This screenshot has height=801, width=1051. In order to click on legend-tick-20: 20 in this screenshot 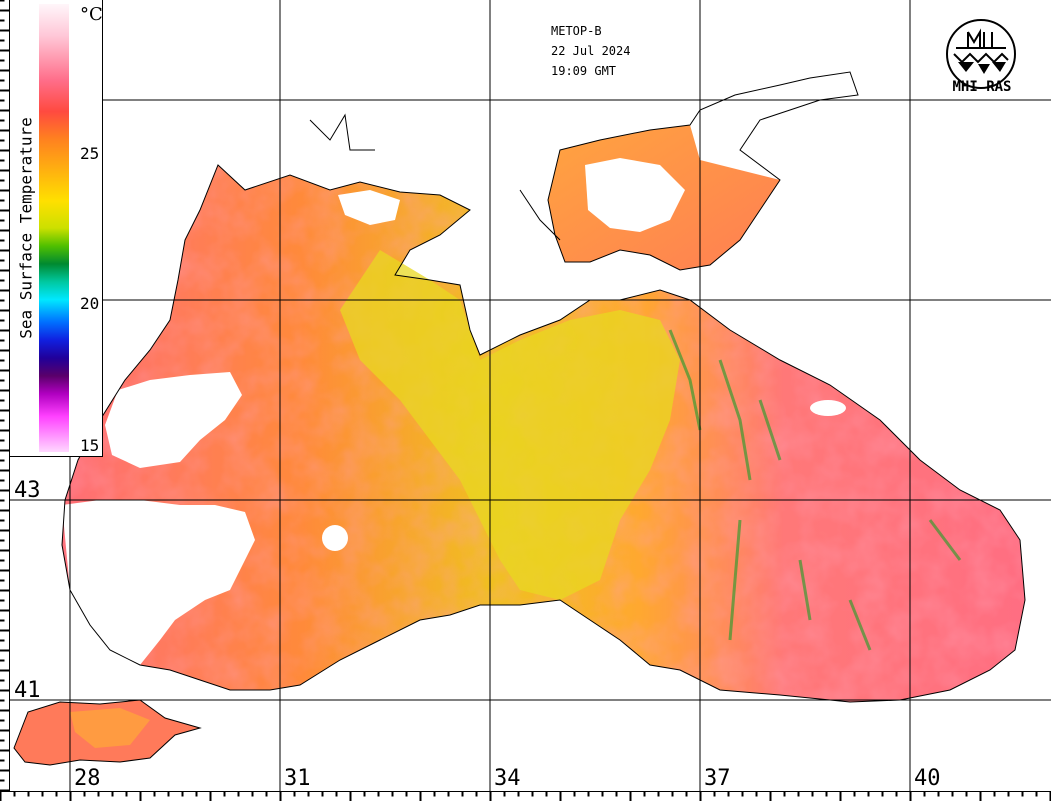, I will do `click(90, 303)`.